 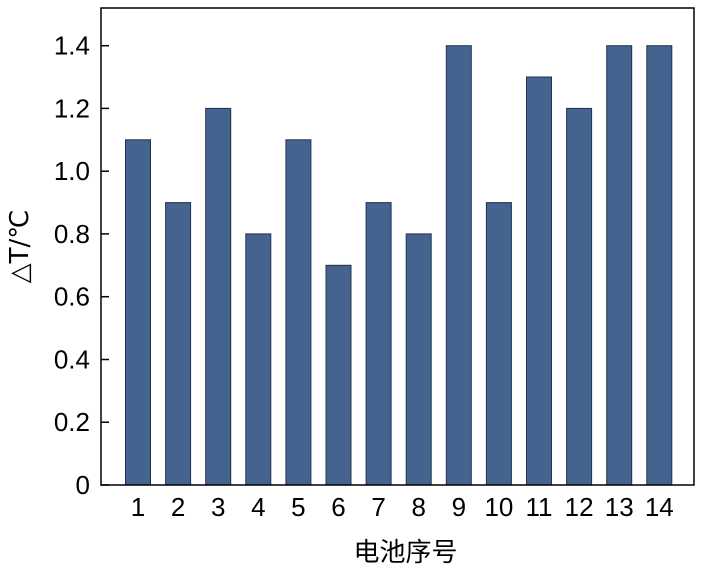 I want to click on x-tick-label-10: 10, so click(x=498, y=507).